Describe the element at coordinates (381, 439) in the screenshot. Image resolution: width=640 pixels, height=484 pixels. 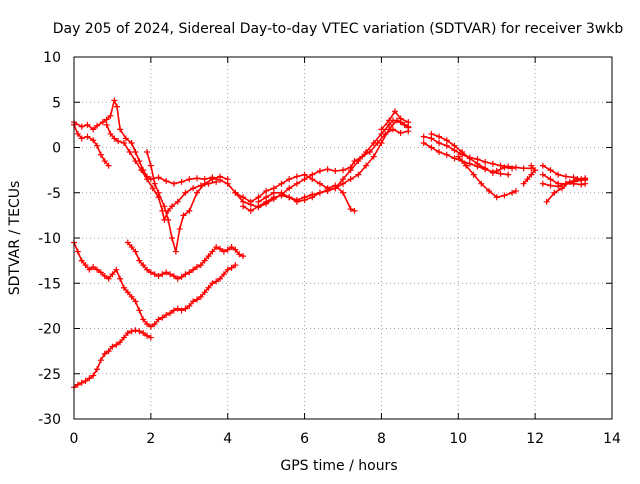
I see `x-tick-label: 8` at that location.